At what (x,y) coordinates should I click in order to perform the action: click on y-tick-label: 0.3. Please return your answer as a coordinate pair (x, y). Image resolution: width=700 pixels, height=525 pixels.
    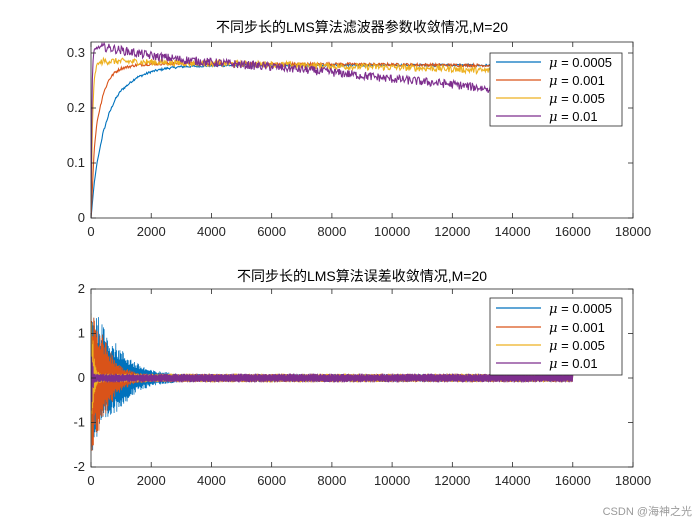
    Looking at the image, I should click on (76, 52).